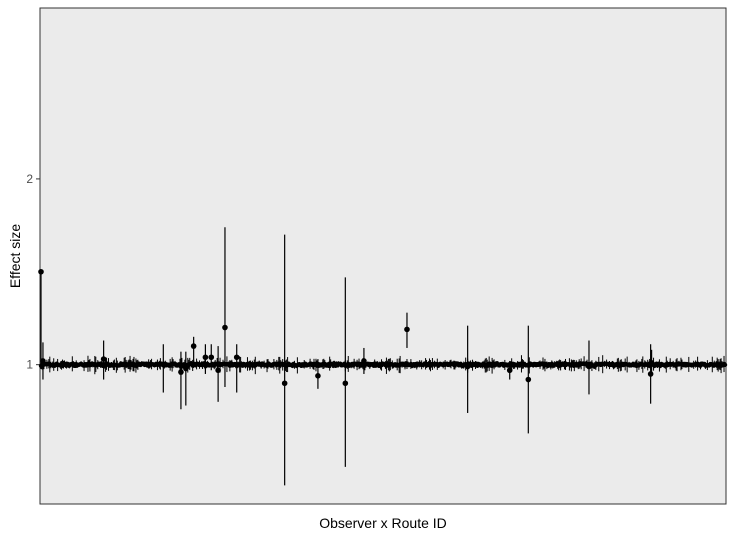  I want to click on y-axis-title: Effect size, so click(15, 256).